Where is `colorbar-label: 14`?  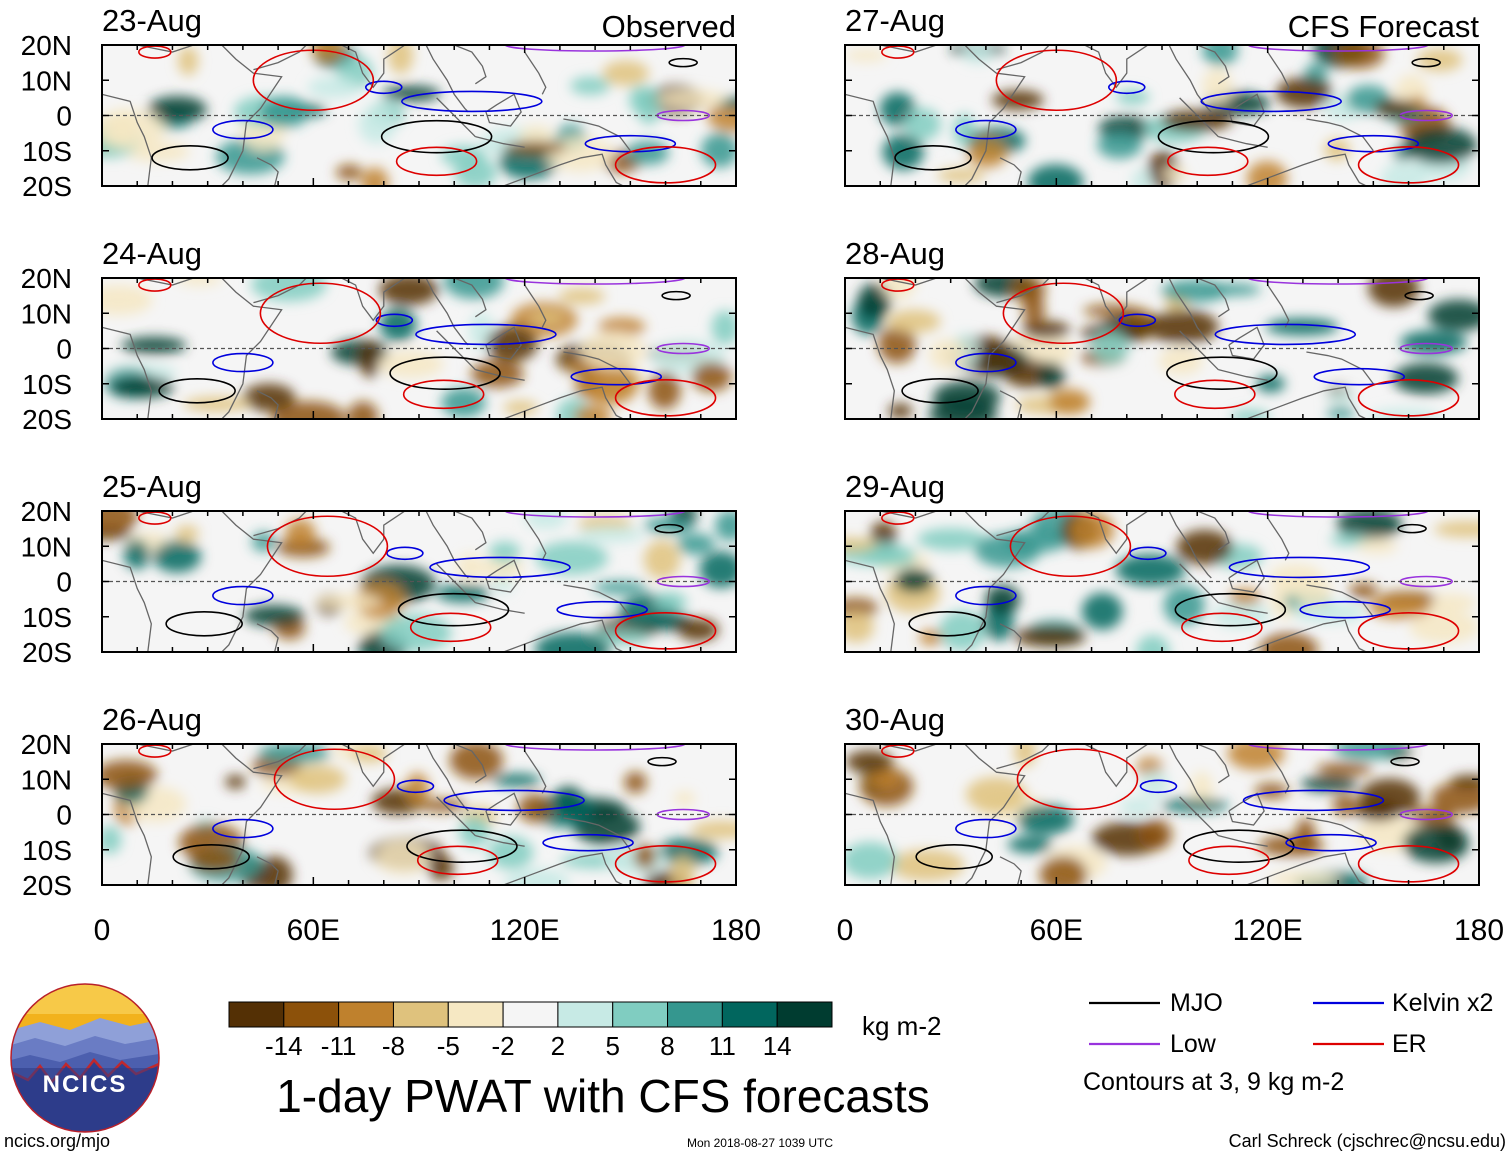 colorbar-label: 14 is located at coordinates (777, 1046).